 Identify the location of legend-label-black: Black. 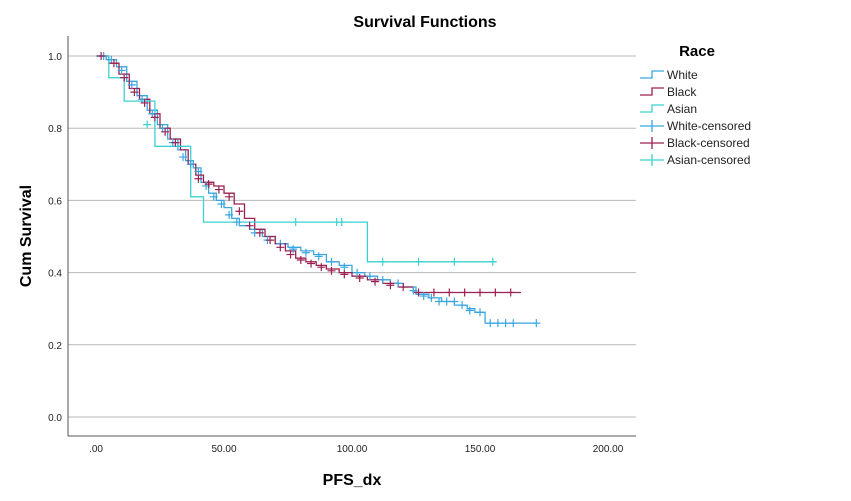
(682, 92).